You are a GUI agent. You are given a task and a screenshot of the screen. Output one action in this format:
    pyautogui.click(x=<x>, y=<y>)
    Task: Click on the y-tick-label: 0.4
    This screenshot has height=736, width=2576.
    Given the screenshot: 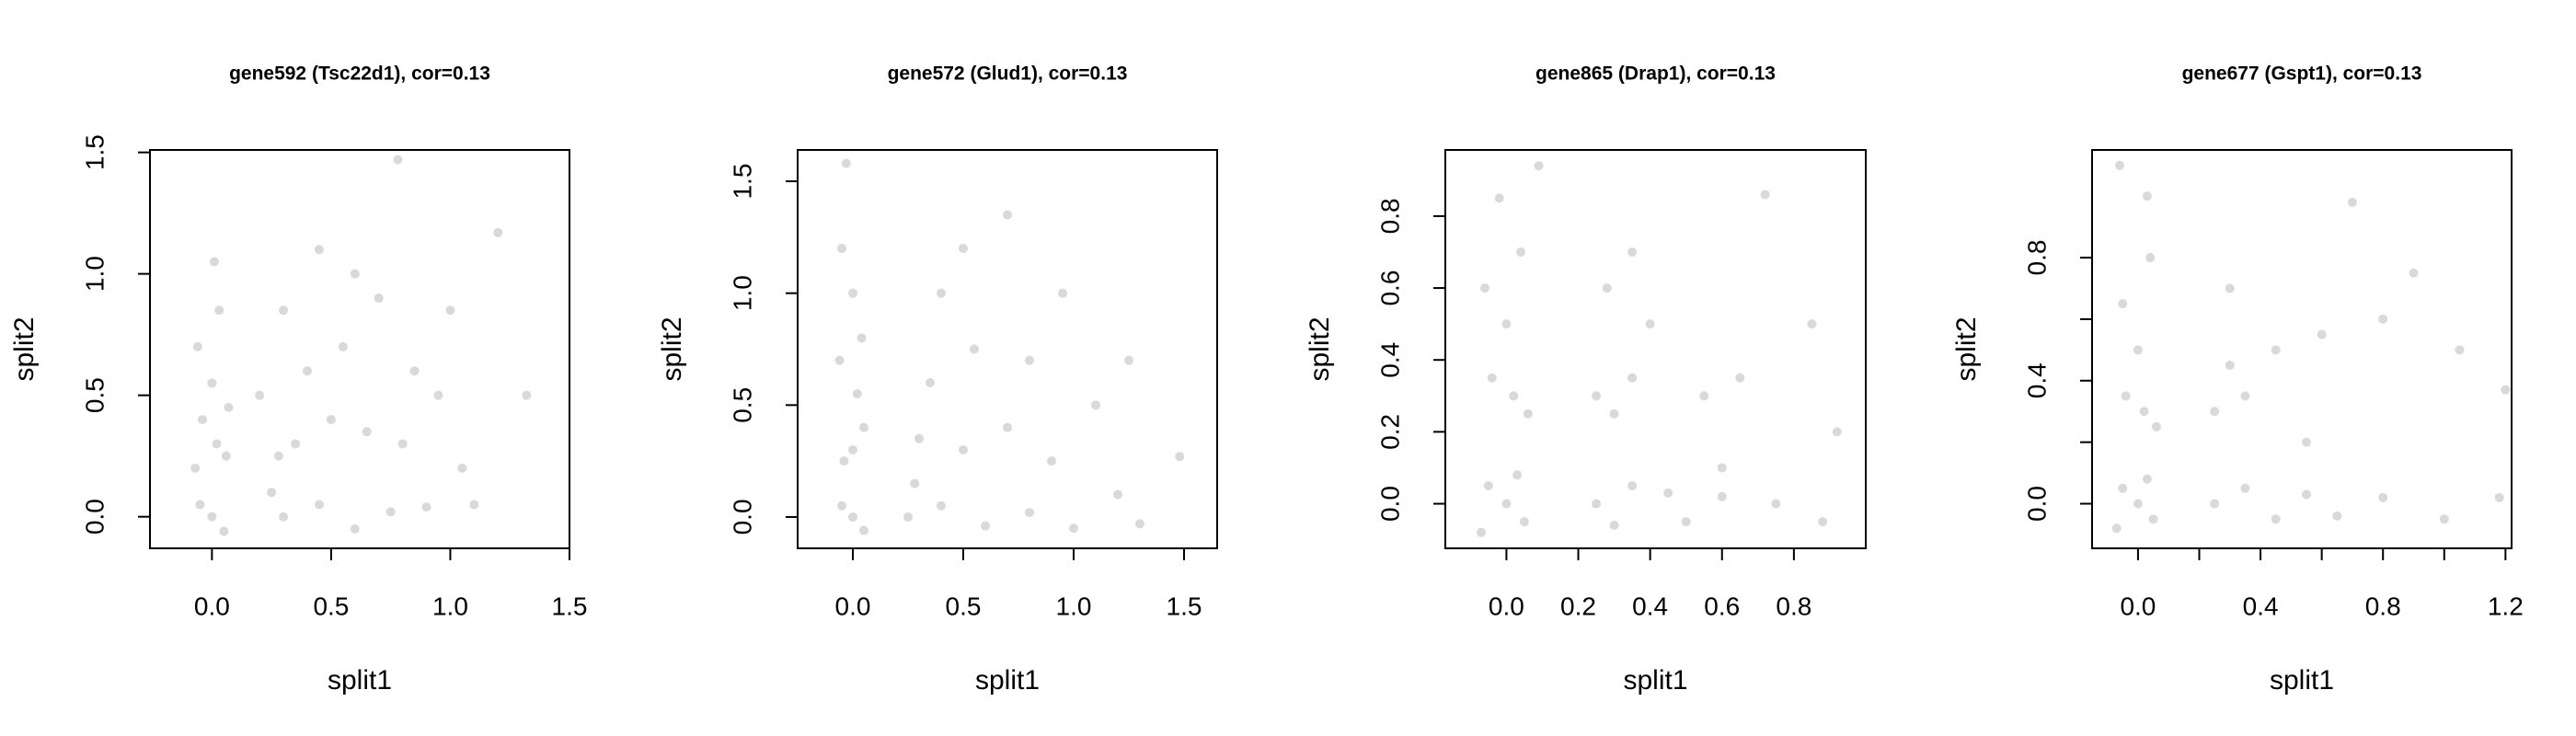 What is the action you would take?
    pyautogui.click(x=2036, y=380)
    